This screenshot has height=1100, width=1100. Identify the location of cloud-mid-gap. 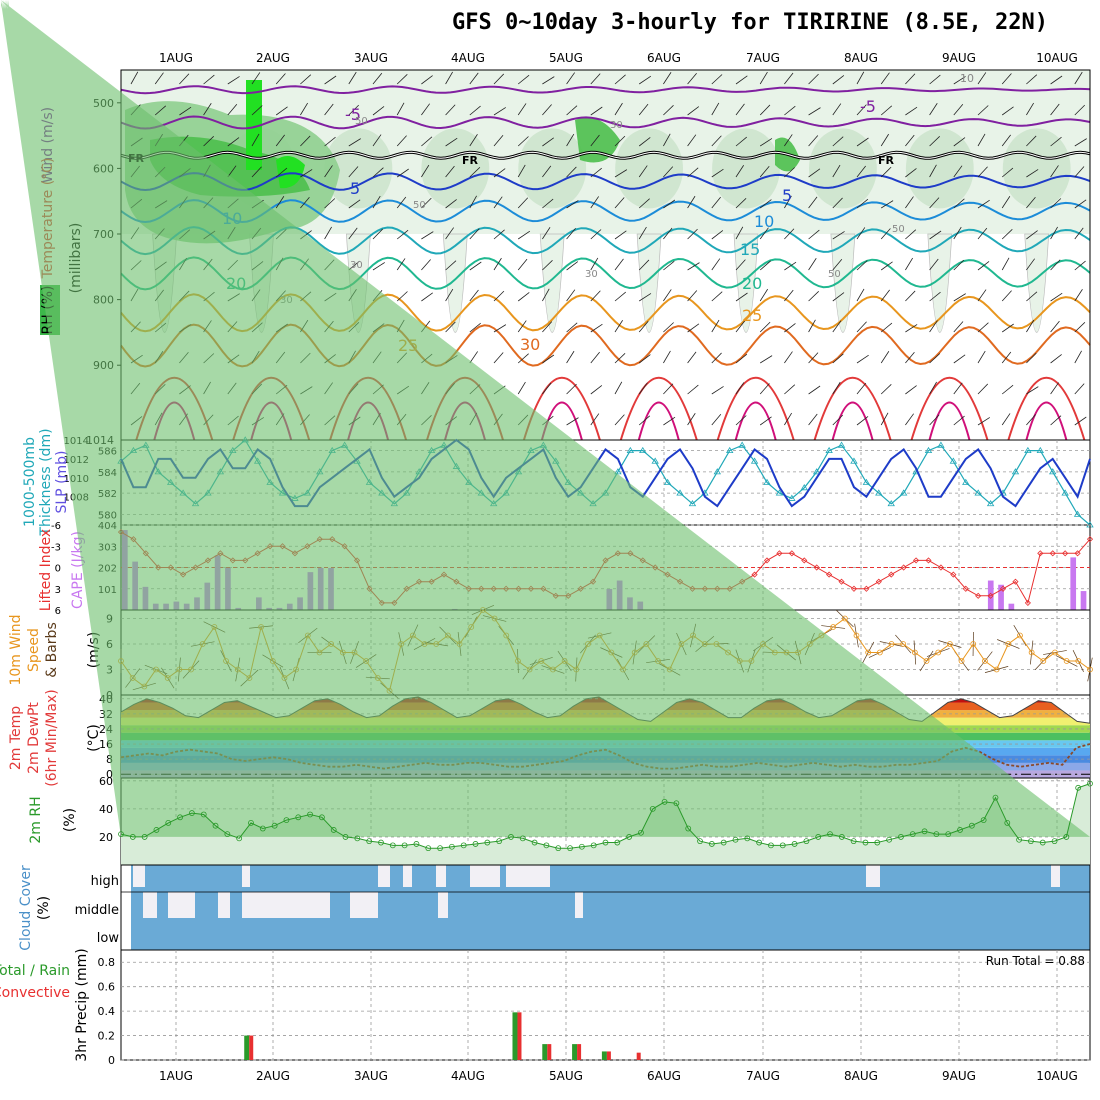
(181, 905).